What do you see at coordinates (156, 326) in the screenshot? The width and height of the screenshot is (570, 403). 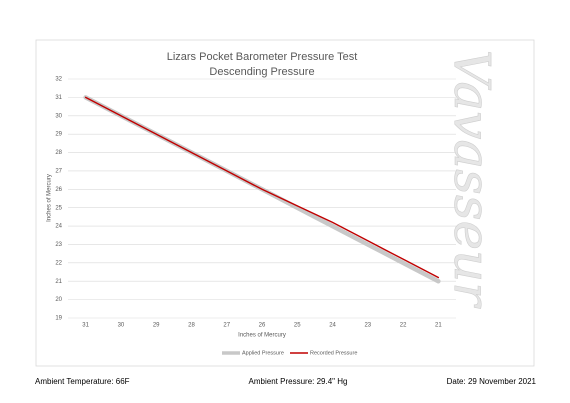 I see `x-tick-label: 29` at bounding box center [156, 326].